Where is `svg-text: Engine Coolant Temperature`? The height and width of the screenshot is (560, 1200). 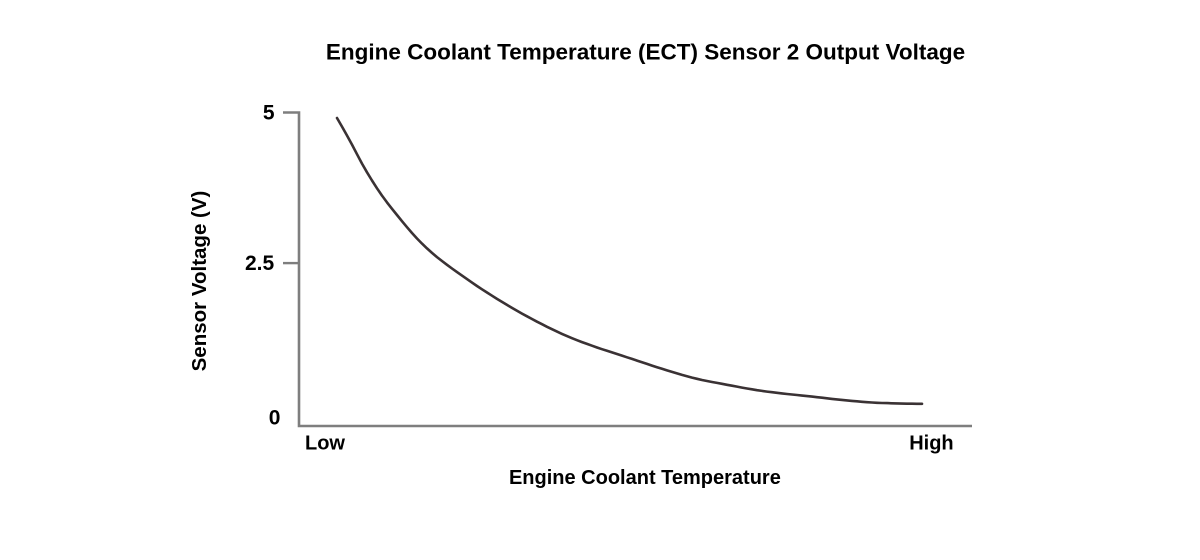
svg-text: Engine Coolant Temperature is located at coordinates (645, 478).